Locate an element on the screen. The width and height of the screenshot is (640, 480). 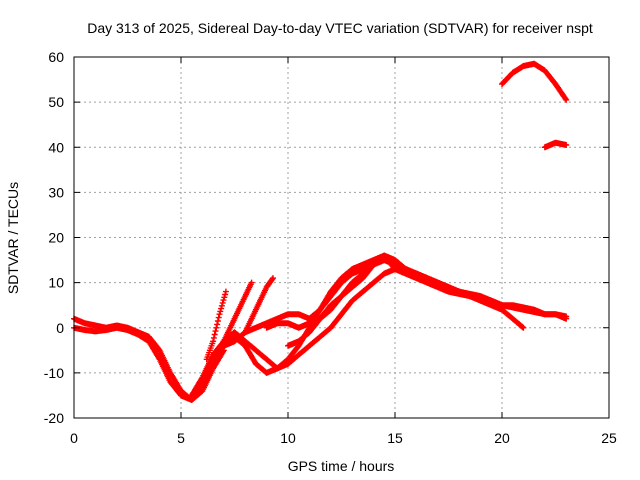
y-axis-label: SDTVAR / TECUs is located at coordinates (13, 238).